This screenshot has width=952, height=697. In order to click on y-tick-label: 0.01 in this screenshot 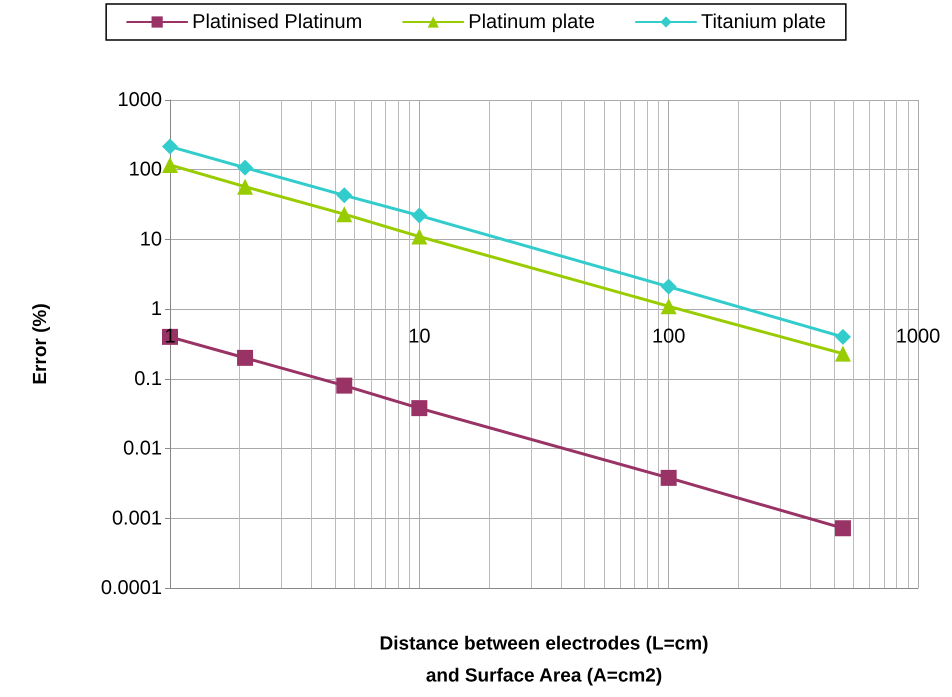, I will do `click(142, 449)`.